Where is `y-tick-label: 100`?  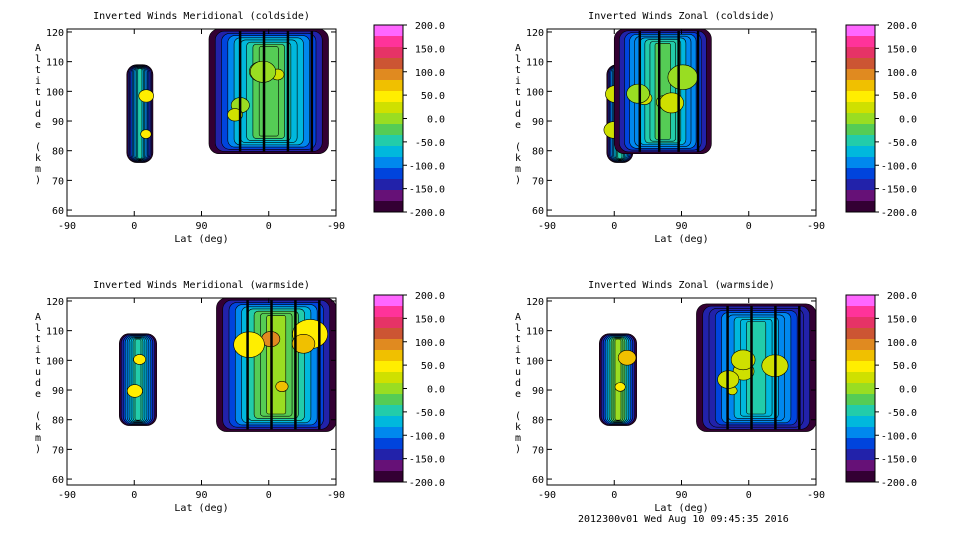
y-tick-label: 100 is located at coordinates (55, 92).